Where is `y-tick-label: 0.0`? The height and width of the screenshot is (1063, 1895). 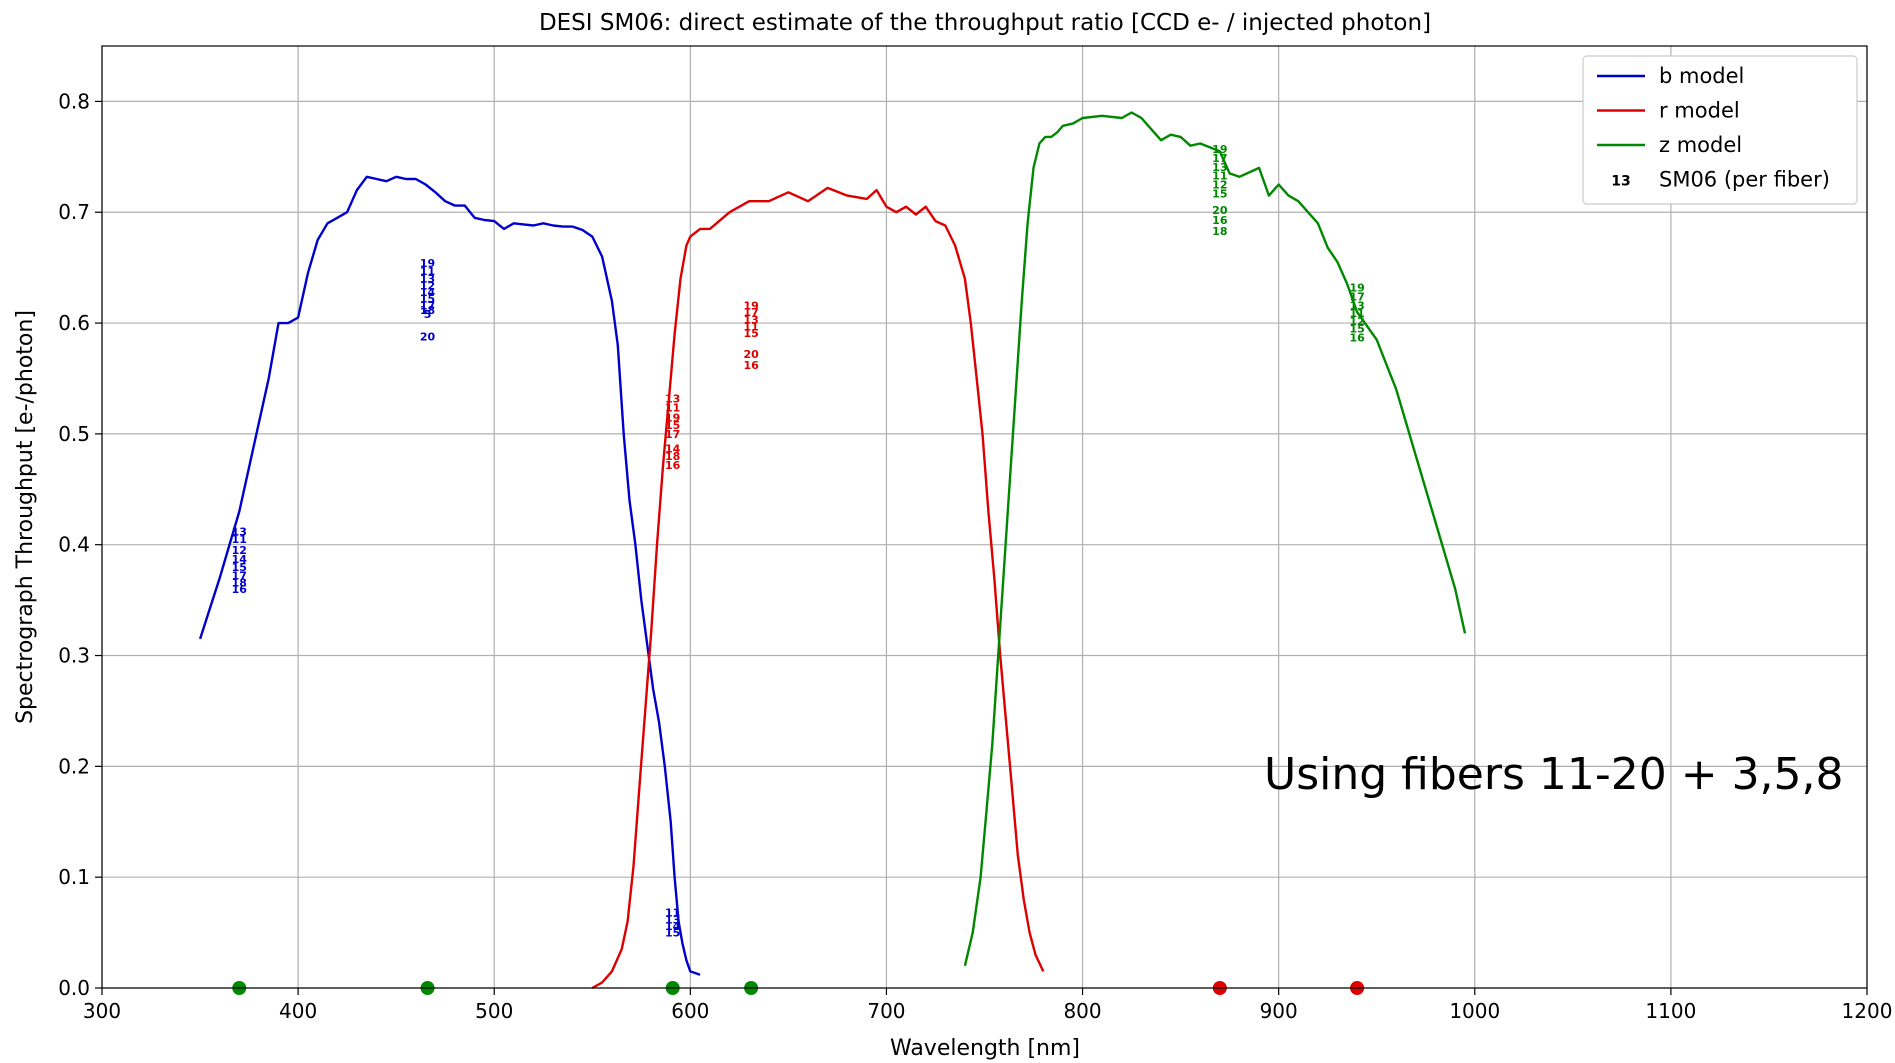 y-tick-label: 0.0 is located at coordinates (74, 988).